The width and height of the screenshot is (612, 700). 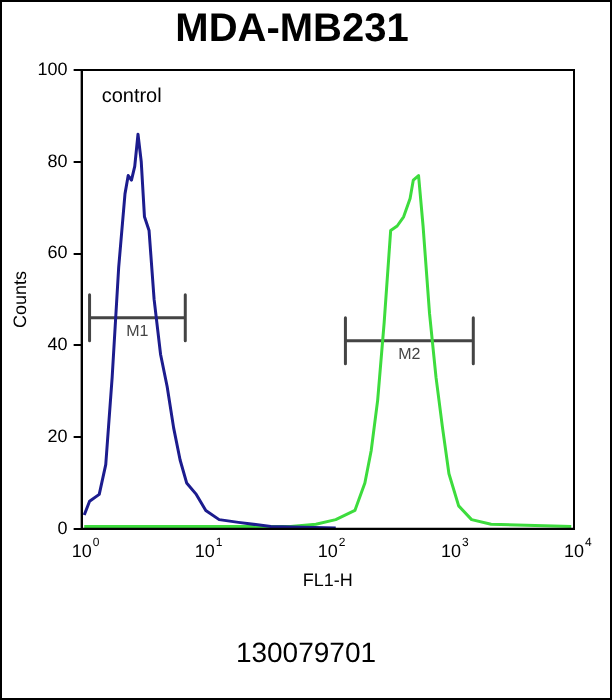 What do you see at coordinates (410, 354) in the screenshot?
I see `series-label: M2` at bounding box center [410, 354].